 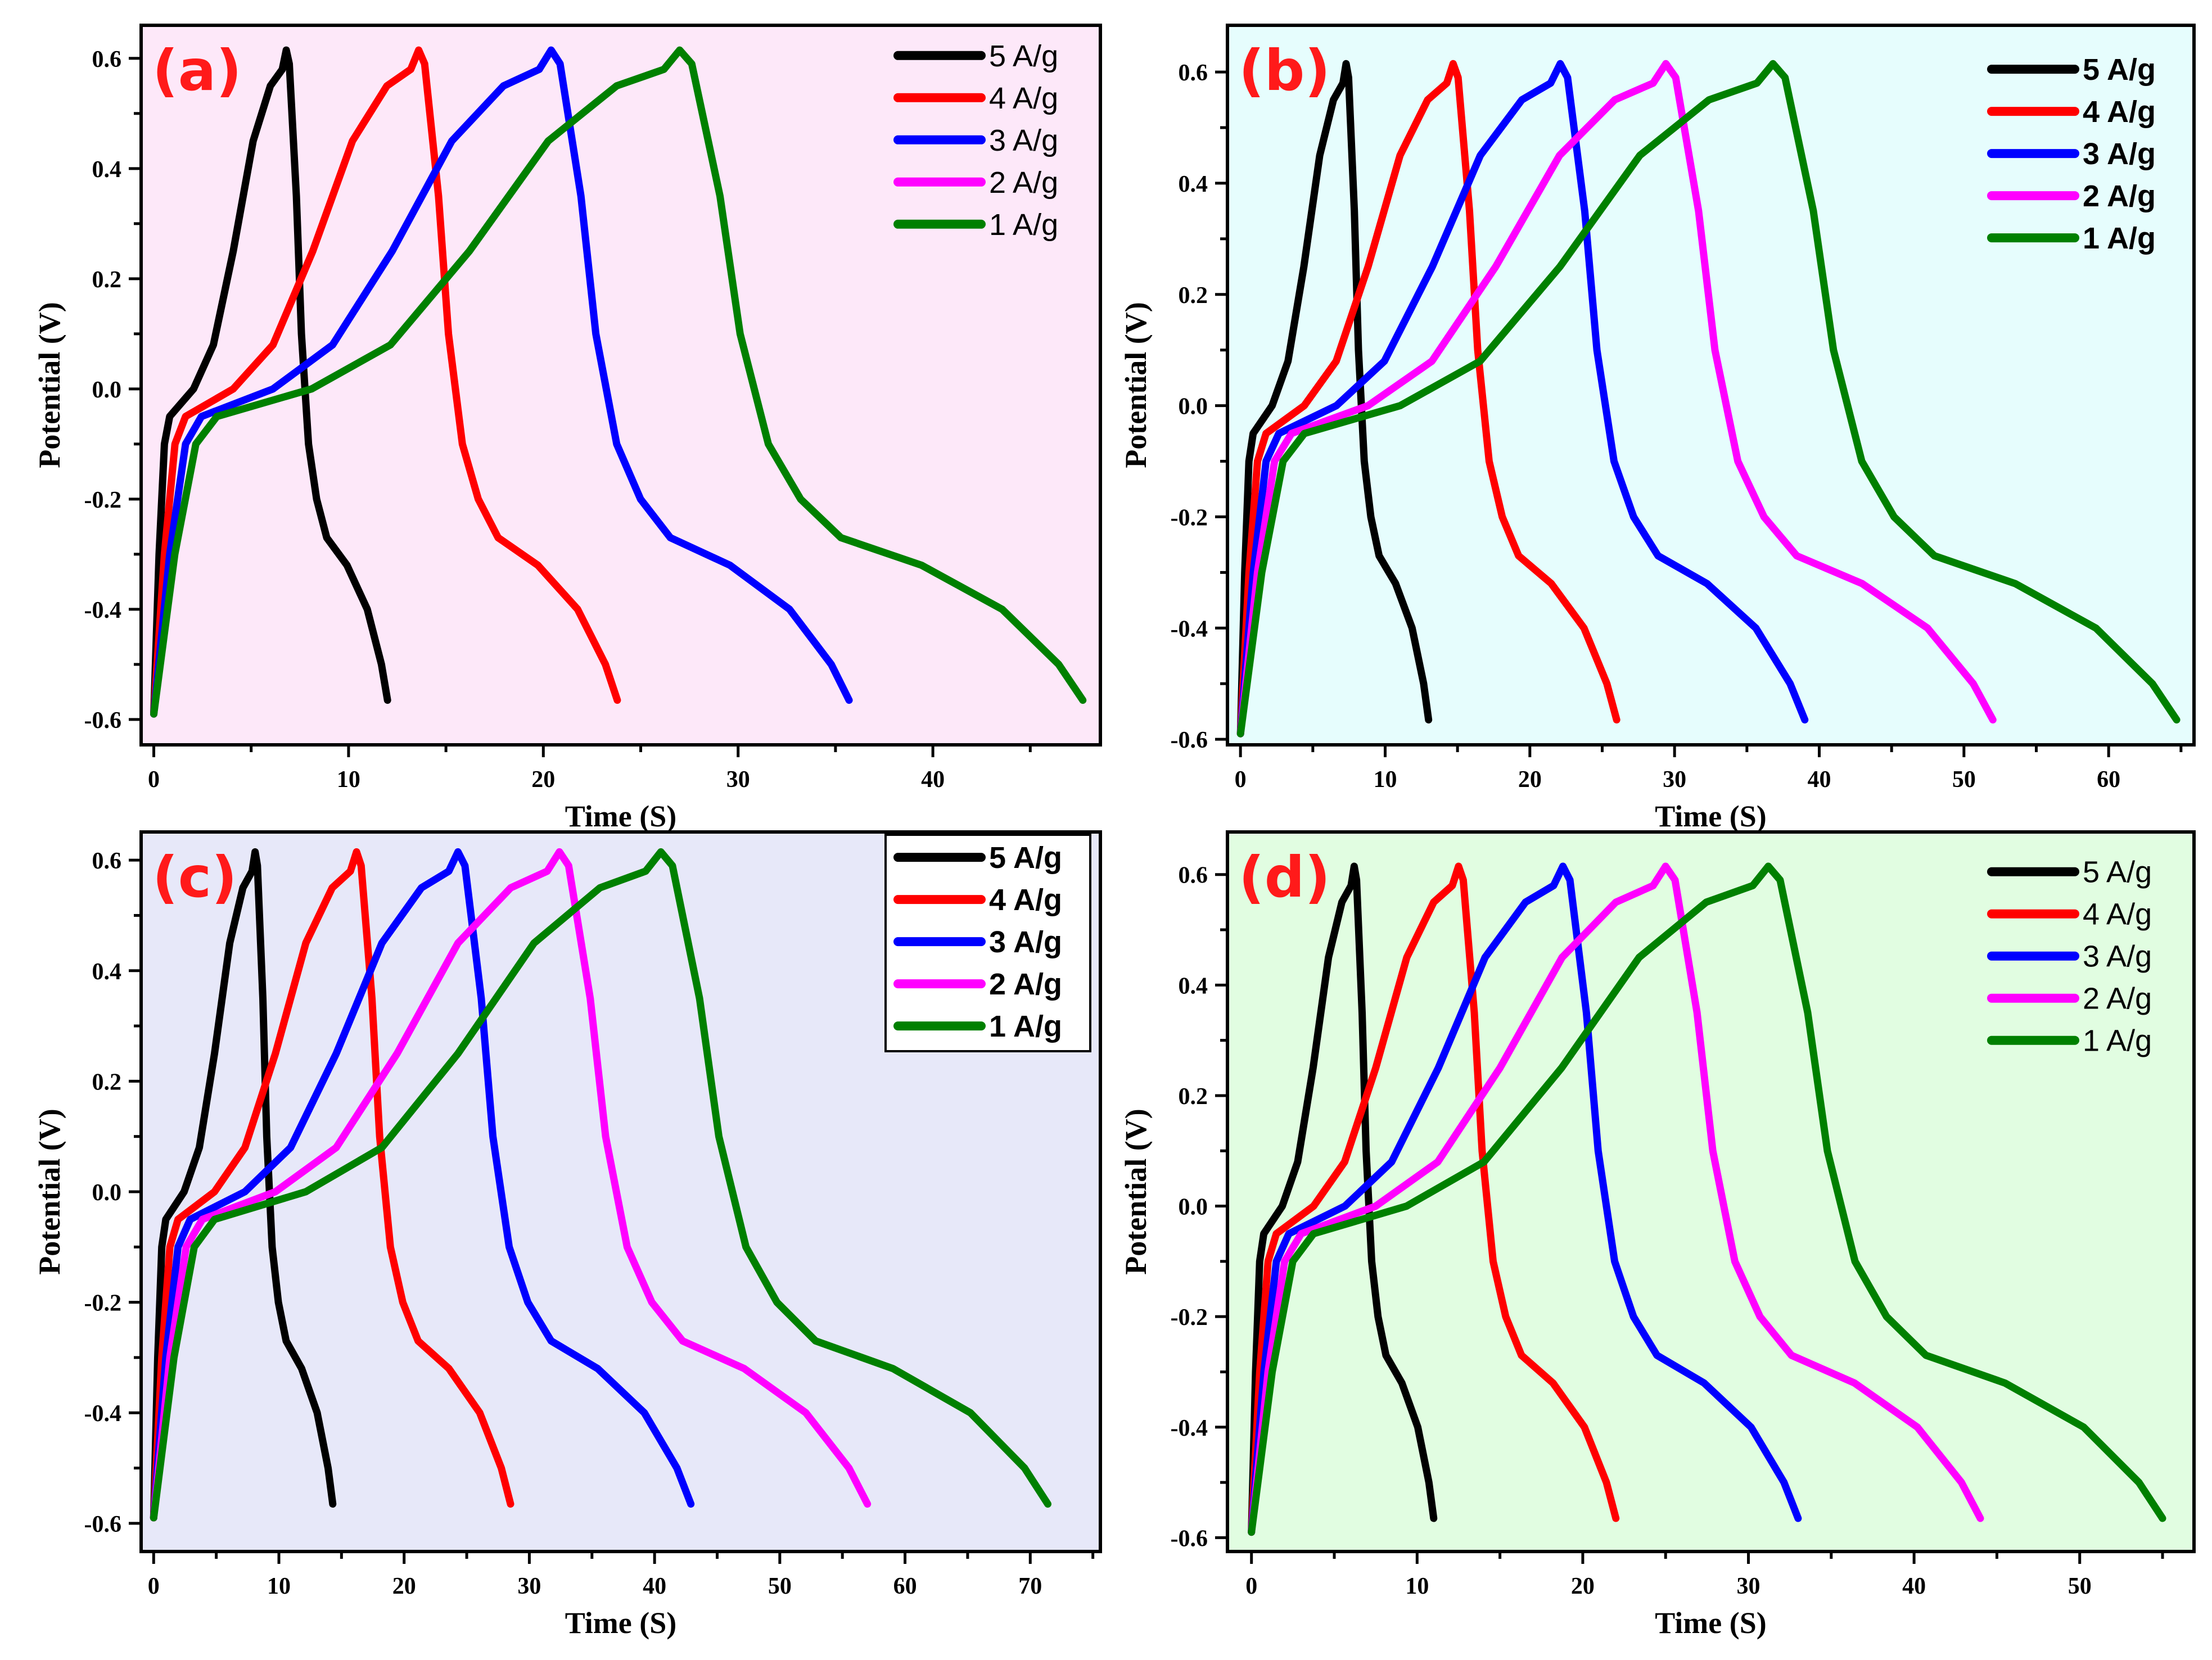 I want to click on panel-label: (d), so click(x=1284, y=877).